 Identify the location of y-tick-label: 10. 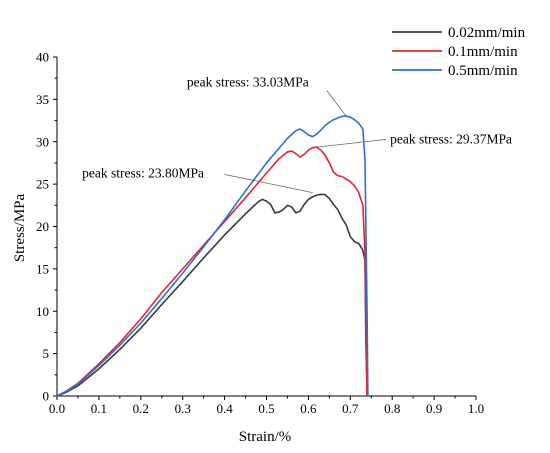
(42, 311).